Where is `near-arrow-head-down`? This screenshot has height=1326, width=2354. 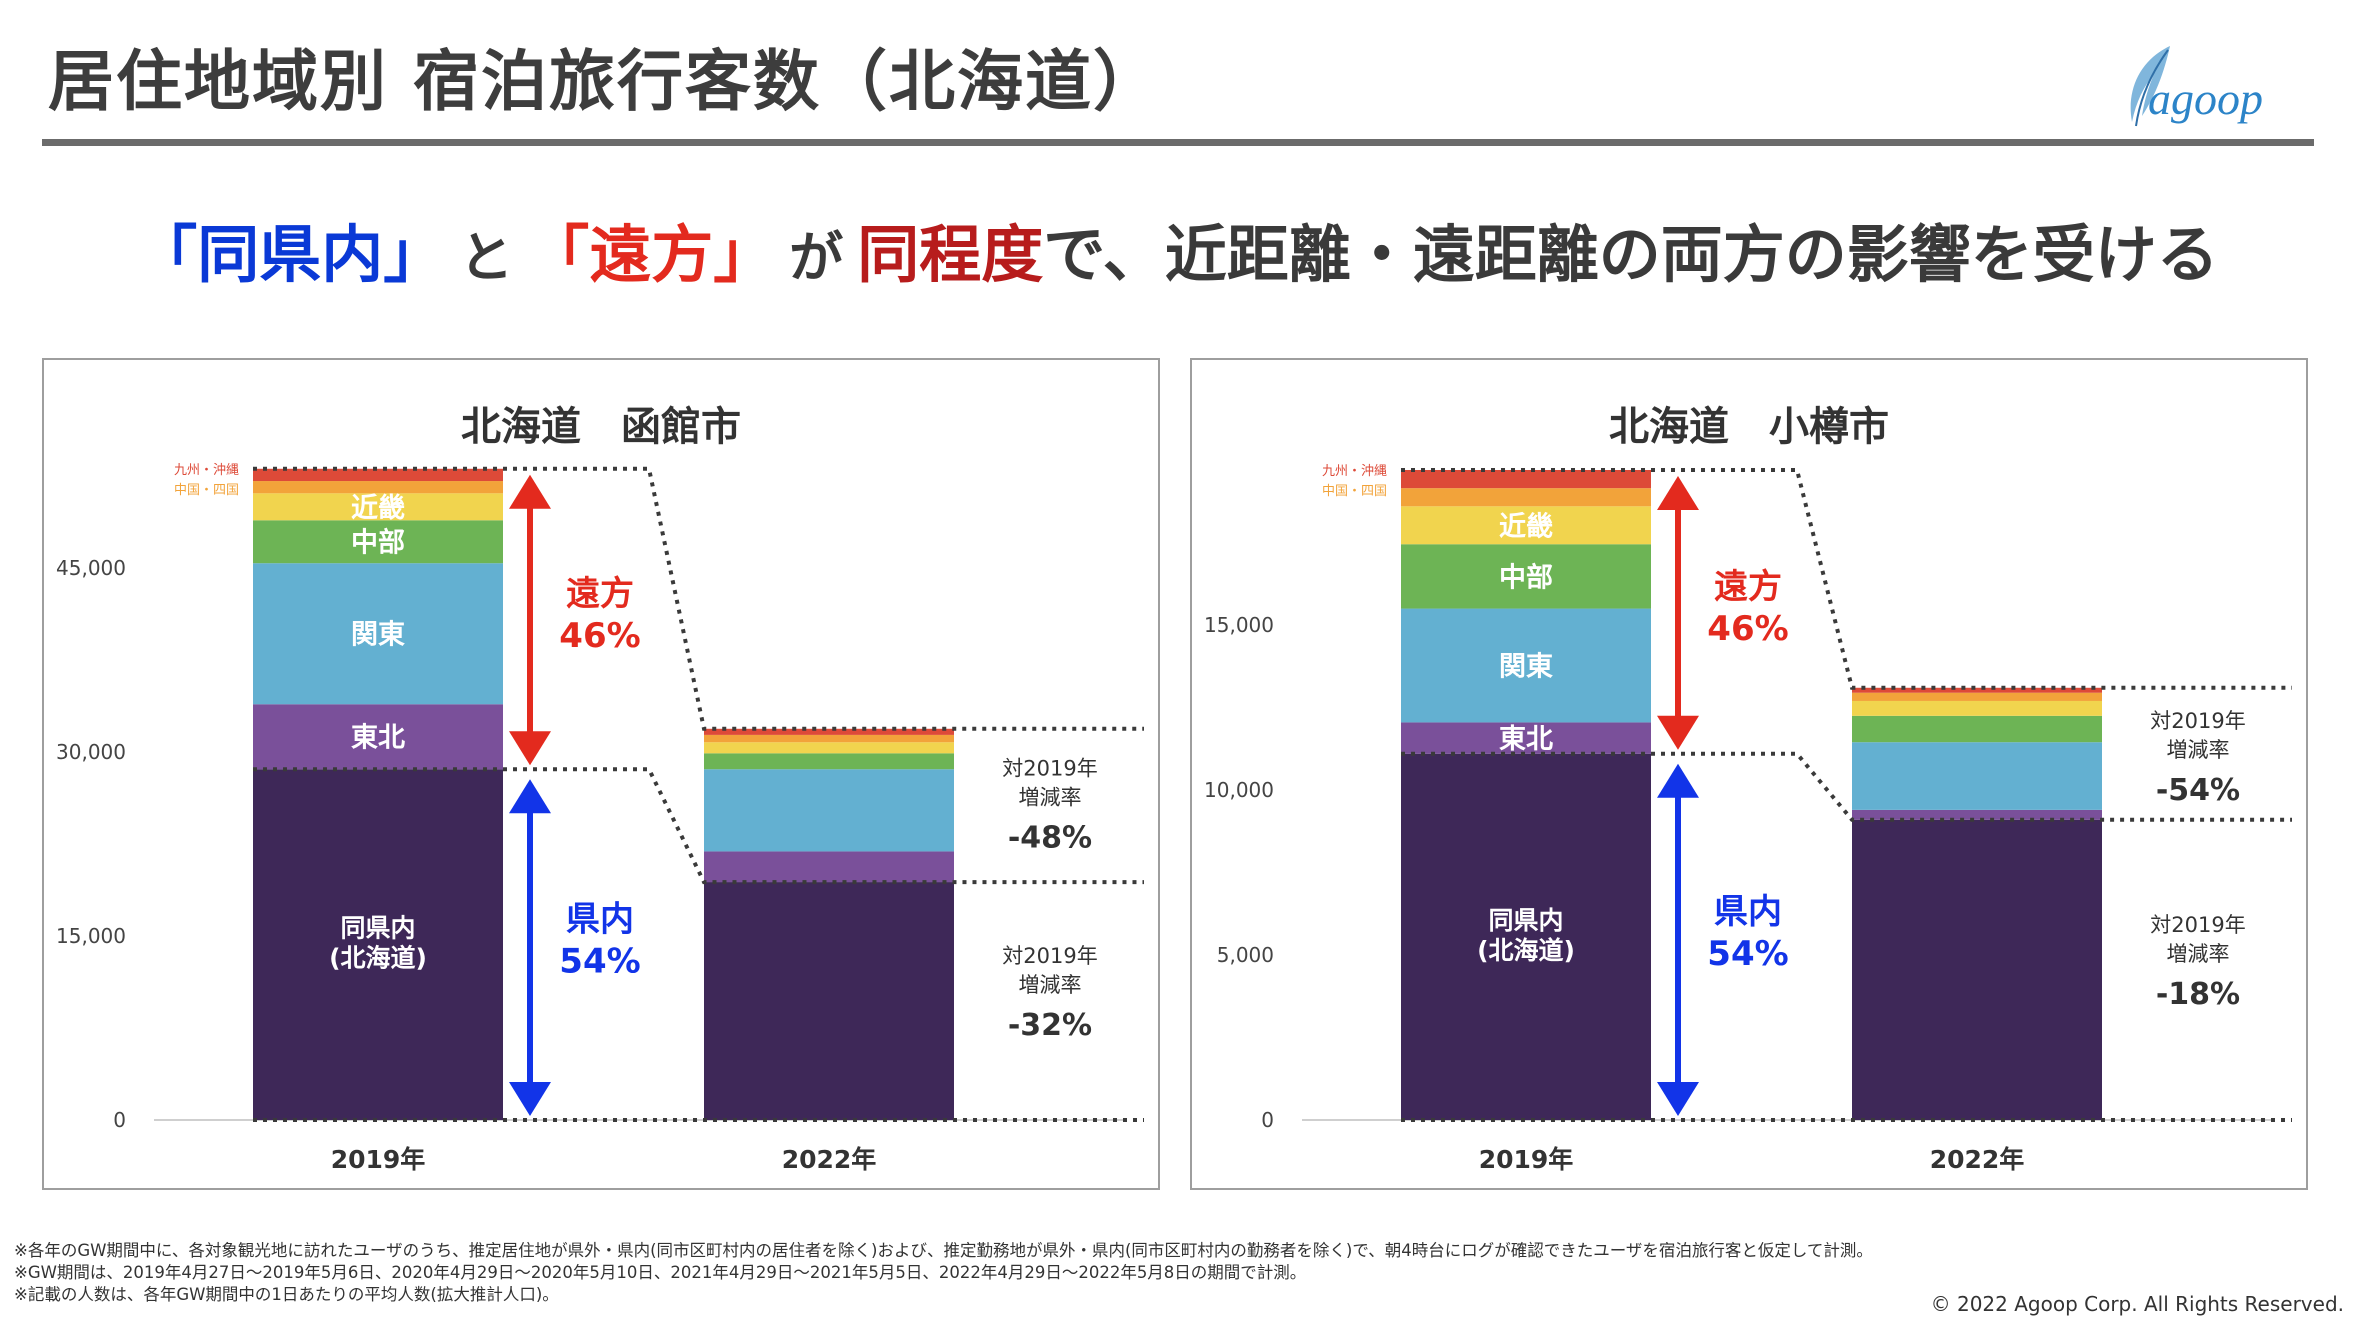 near-arrow-head-down is located at coordinates (1678, 1099).